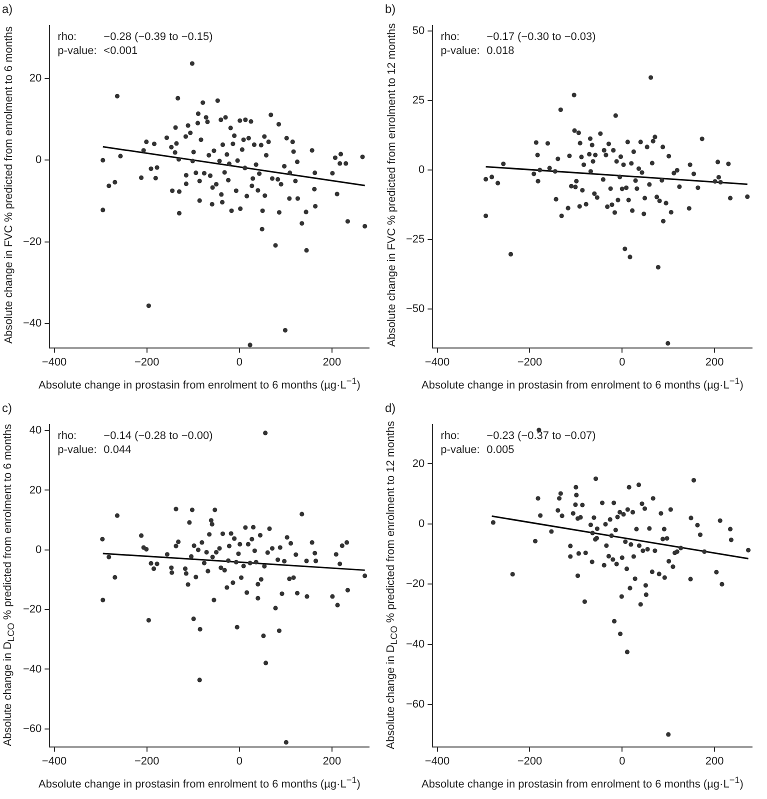  Describe the element at coordinates (415, 308) in the screenshot. I see `y-tick-label: −50` at that location.